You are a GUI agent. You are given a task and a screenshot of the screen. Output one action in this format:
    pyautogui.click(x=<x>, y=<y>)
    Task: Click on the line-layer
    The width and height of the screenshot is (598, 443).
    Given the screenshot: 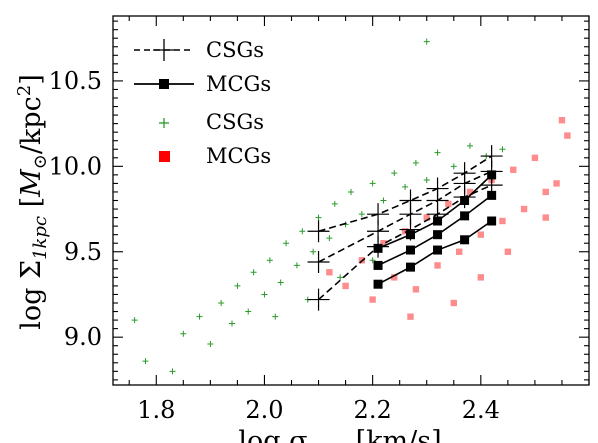 What is the action you would take?
    pyautogui.click(x=405, y=228)
    